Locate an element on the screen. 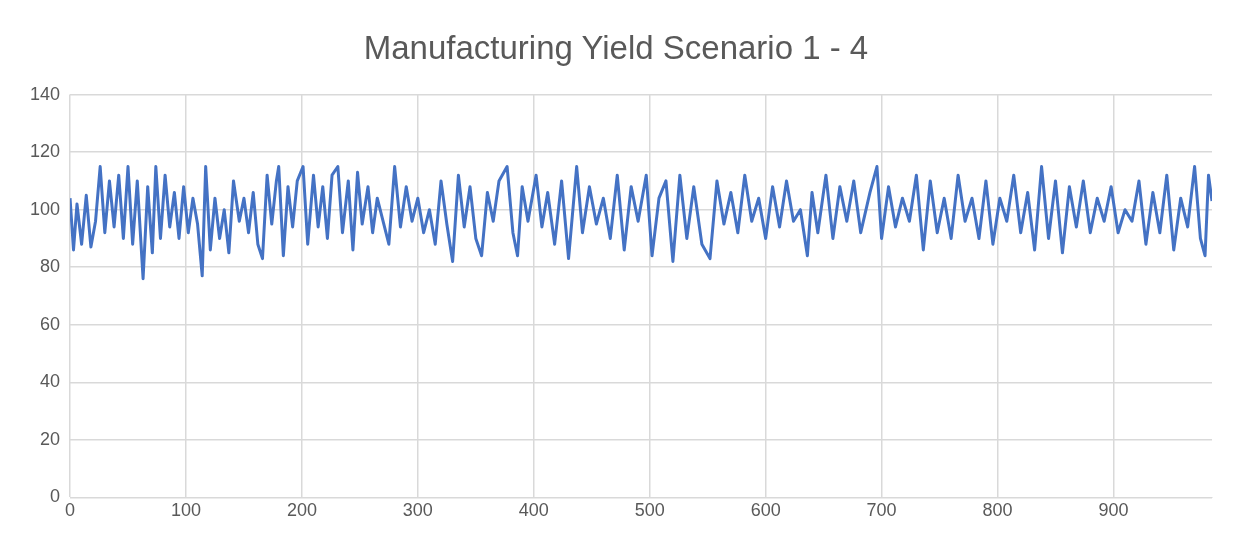 The width and height of the screenshot is (1252, 535). chart-title: Manufacturing Yield Scenario 1 - 4 is located at coordinates (616, 47).